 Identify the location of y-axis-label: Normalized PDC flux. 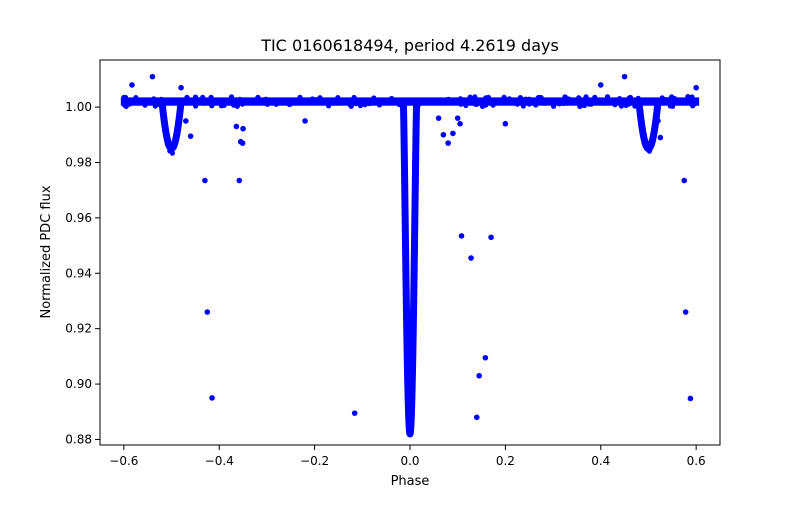
(46, 251).